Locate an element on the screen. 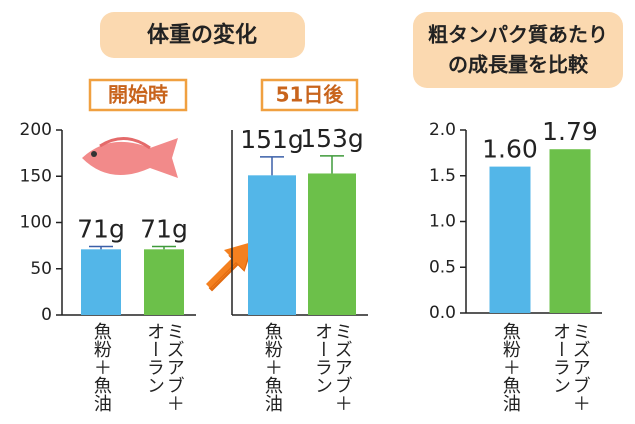 The image size is (635, 424). header: の成長量を比較 is located at coordinates (518, 65).